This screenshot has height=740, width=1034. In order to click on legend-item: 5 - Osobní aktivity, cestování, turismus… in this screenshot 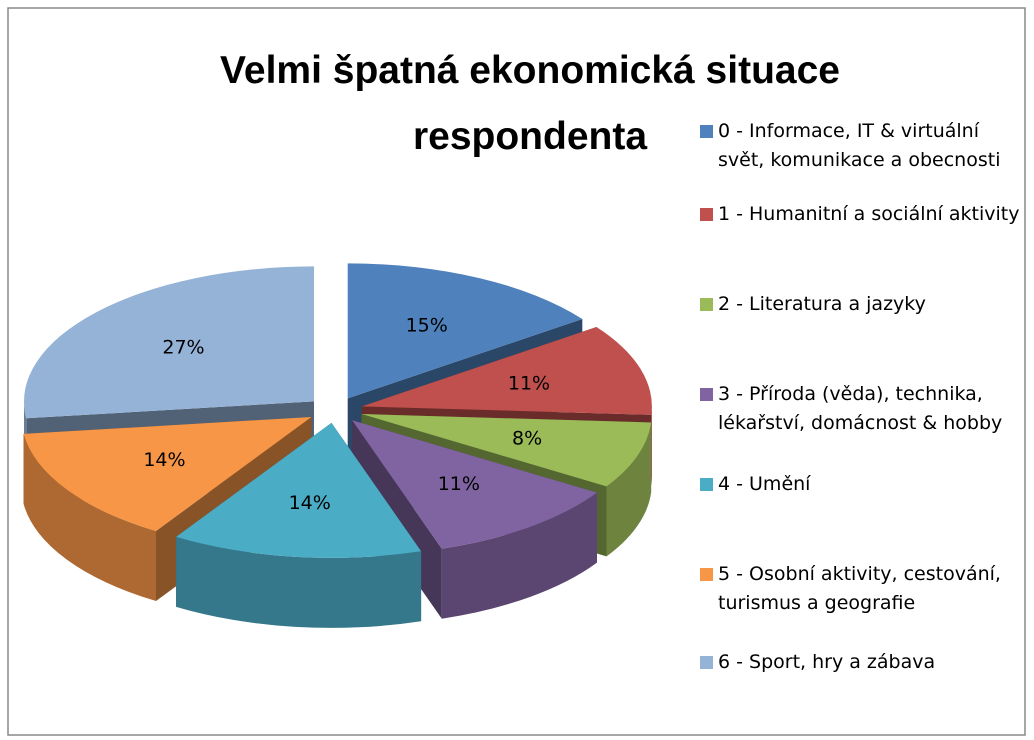, I will do `click(862, 589)`.